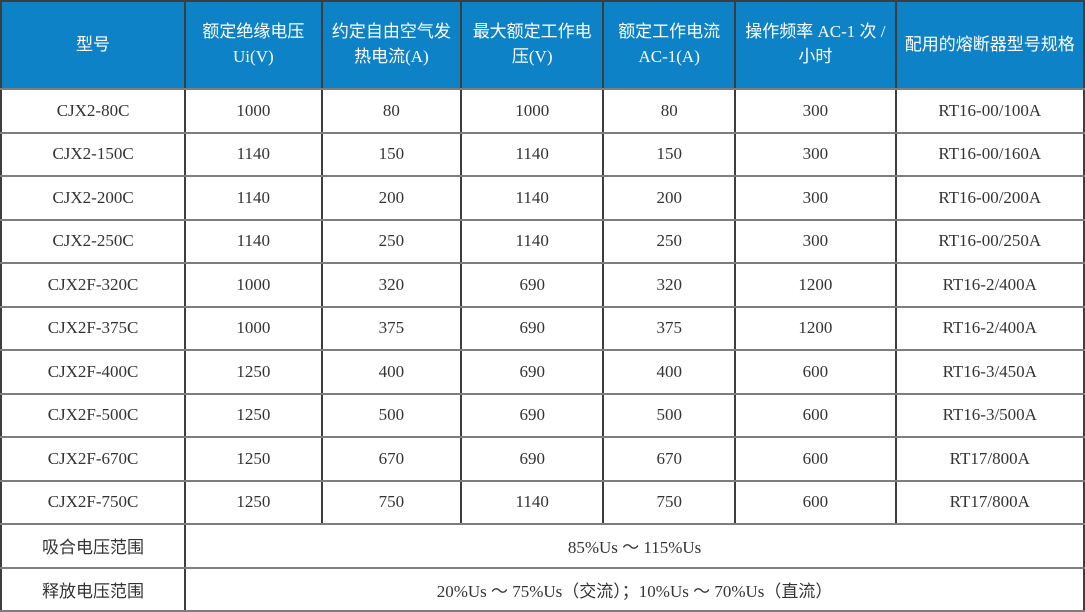 Image resolution: width=1085 pixels, height=612 pixels. What do you see at coordinates (93, 241) in the screenshot?
I see `model-cell: CJX2-250C` at bounding box center [93, 241].